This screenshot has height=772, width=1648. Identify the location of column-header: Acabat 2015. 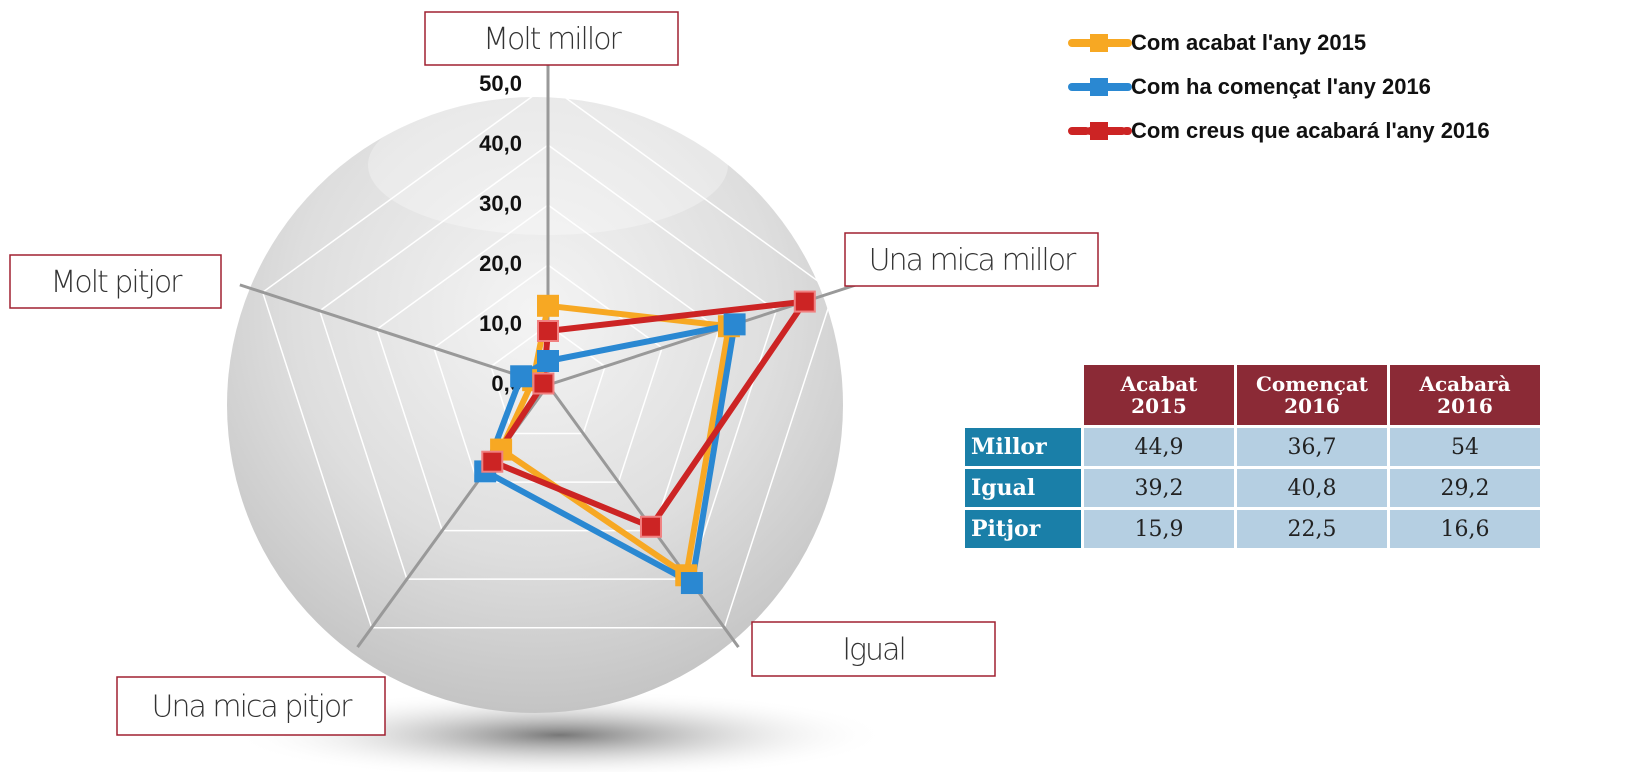
(1159, 395).